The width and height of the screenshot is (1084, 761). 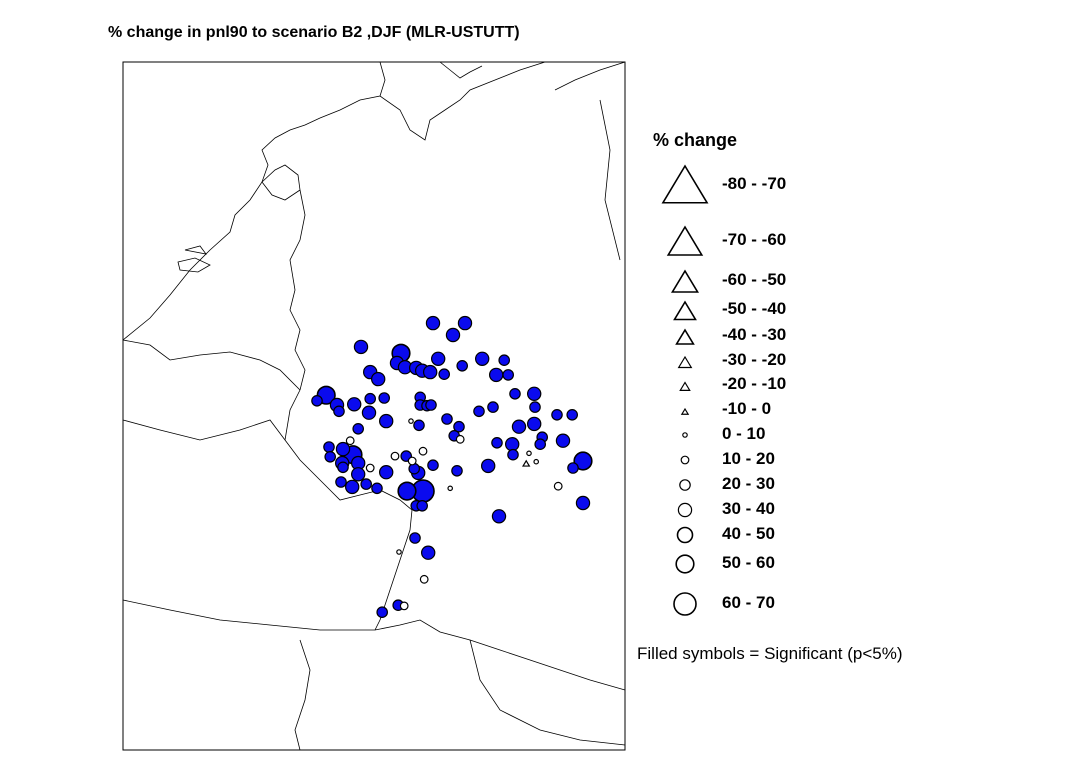 I want to click on nl-de-border, so click(x=297, y=290).